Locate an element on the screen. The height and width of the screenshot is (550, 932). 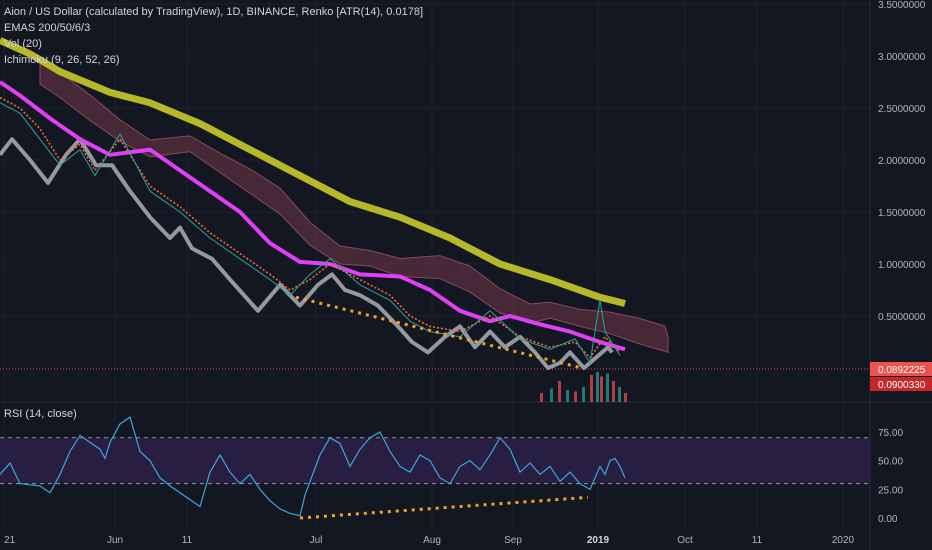
indicator-volume: Vol (20) is located at coordinates (23, 44).